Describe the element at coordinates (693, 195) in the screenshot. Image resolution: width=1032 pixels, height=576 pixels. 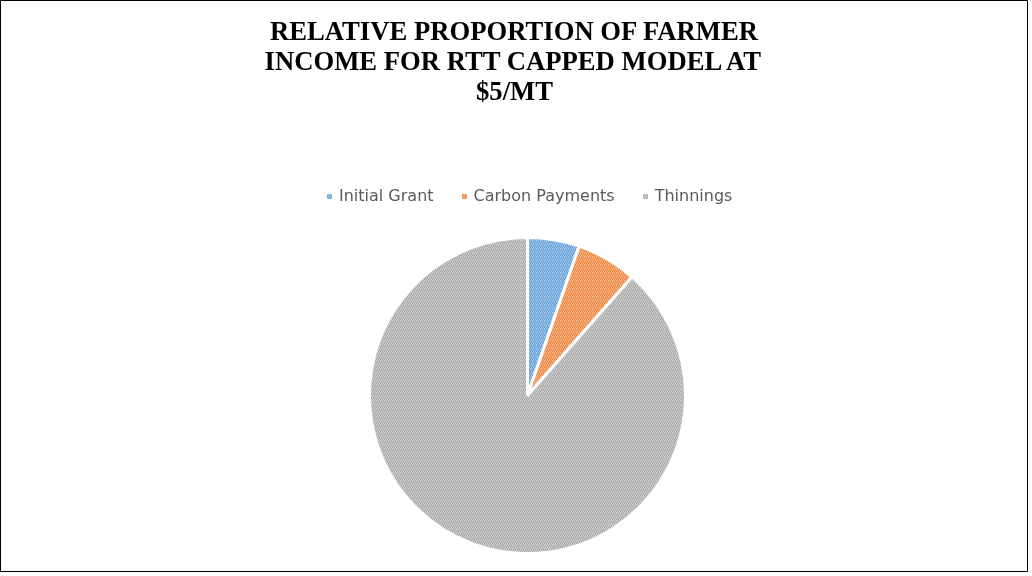
I see `legend-label: Thinnings` at that location.